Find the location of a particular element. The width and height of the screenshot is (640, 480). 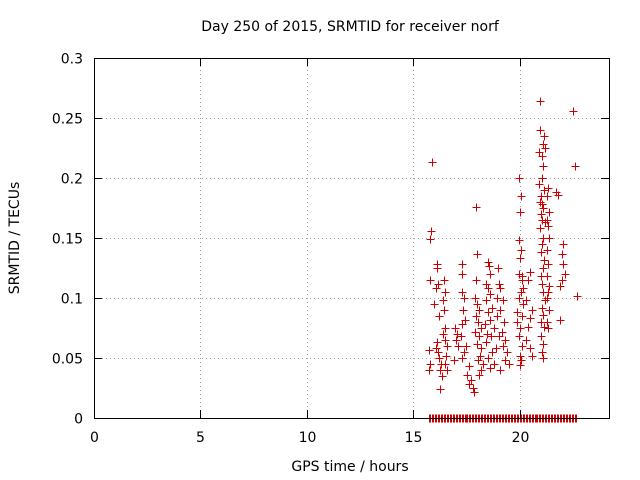

y-tick-label: 0.3 is located at coordinates (72, 60).